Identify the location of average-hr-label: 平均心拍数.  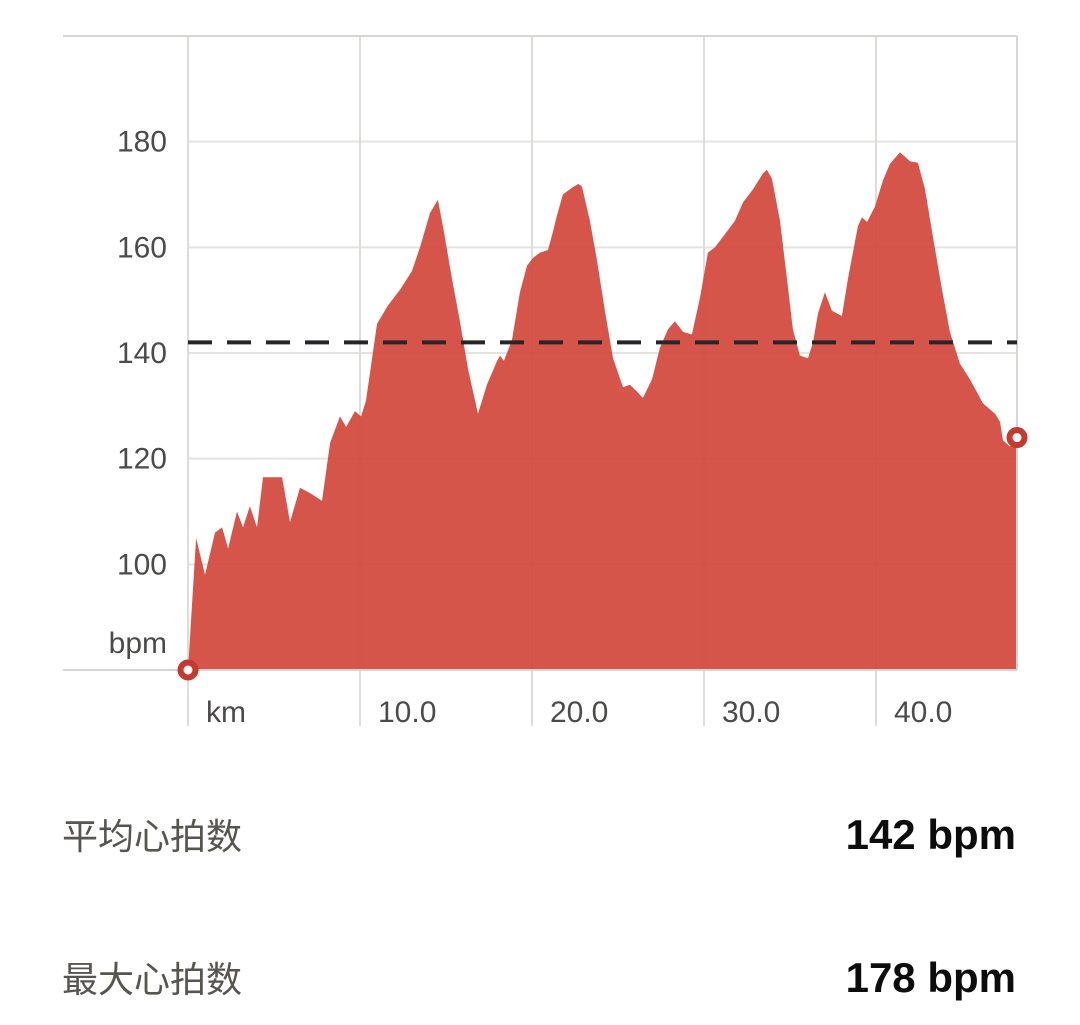
(152, 836).